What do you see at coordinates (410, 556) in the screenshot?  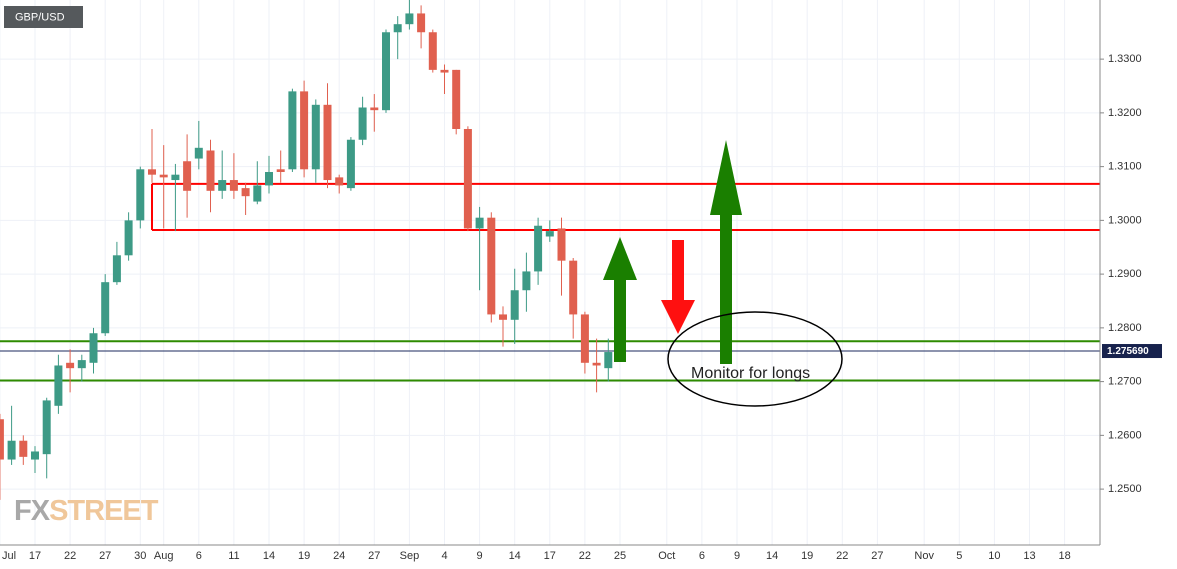 I see `x-tick-label: Sep` at bounding box center [410, 556].